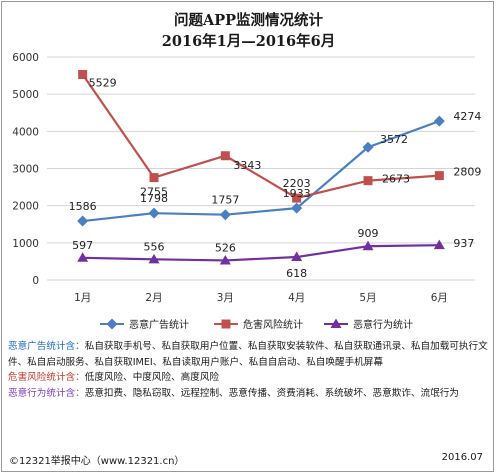  What do you see at coordinates (25, 244) in the screenshot?
I see `y-tick-label: 1000` at bounding box center [25, 244].